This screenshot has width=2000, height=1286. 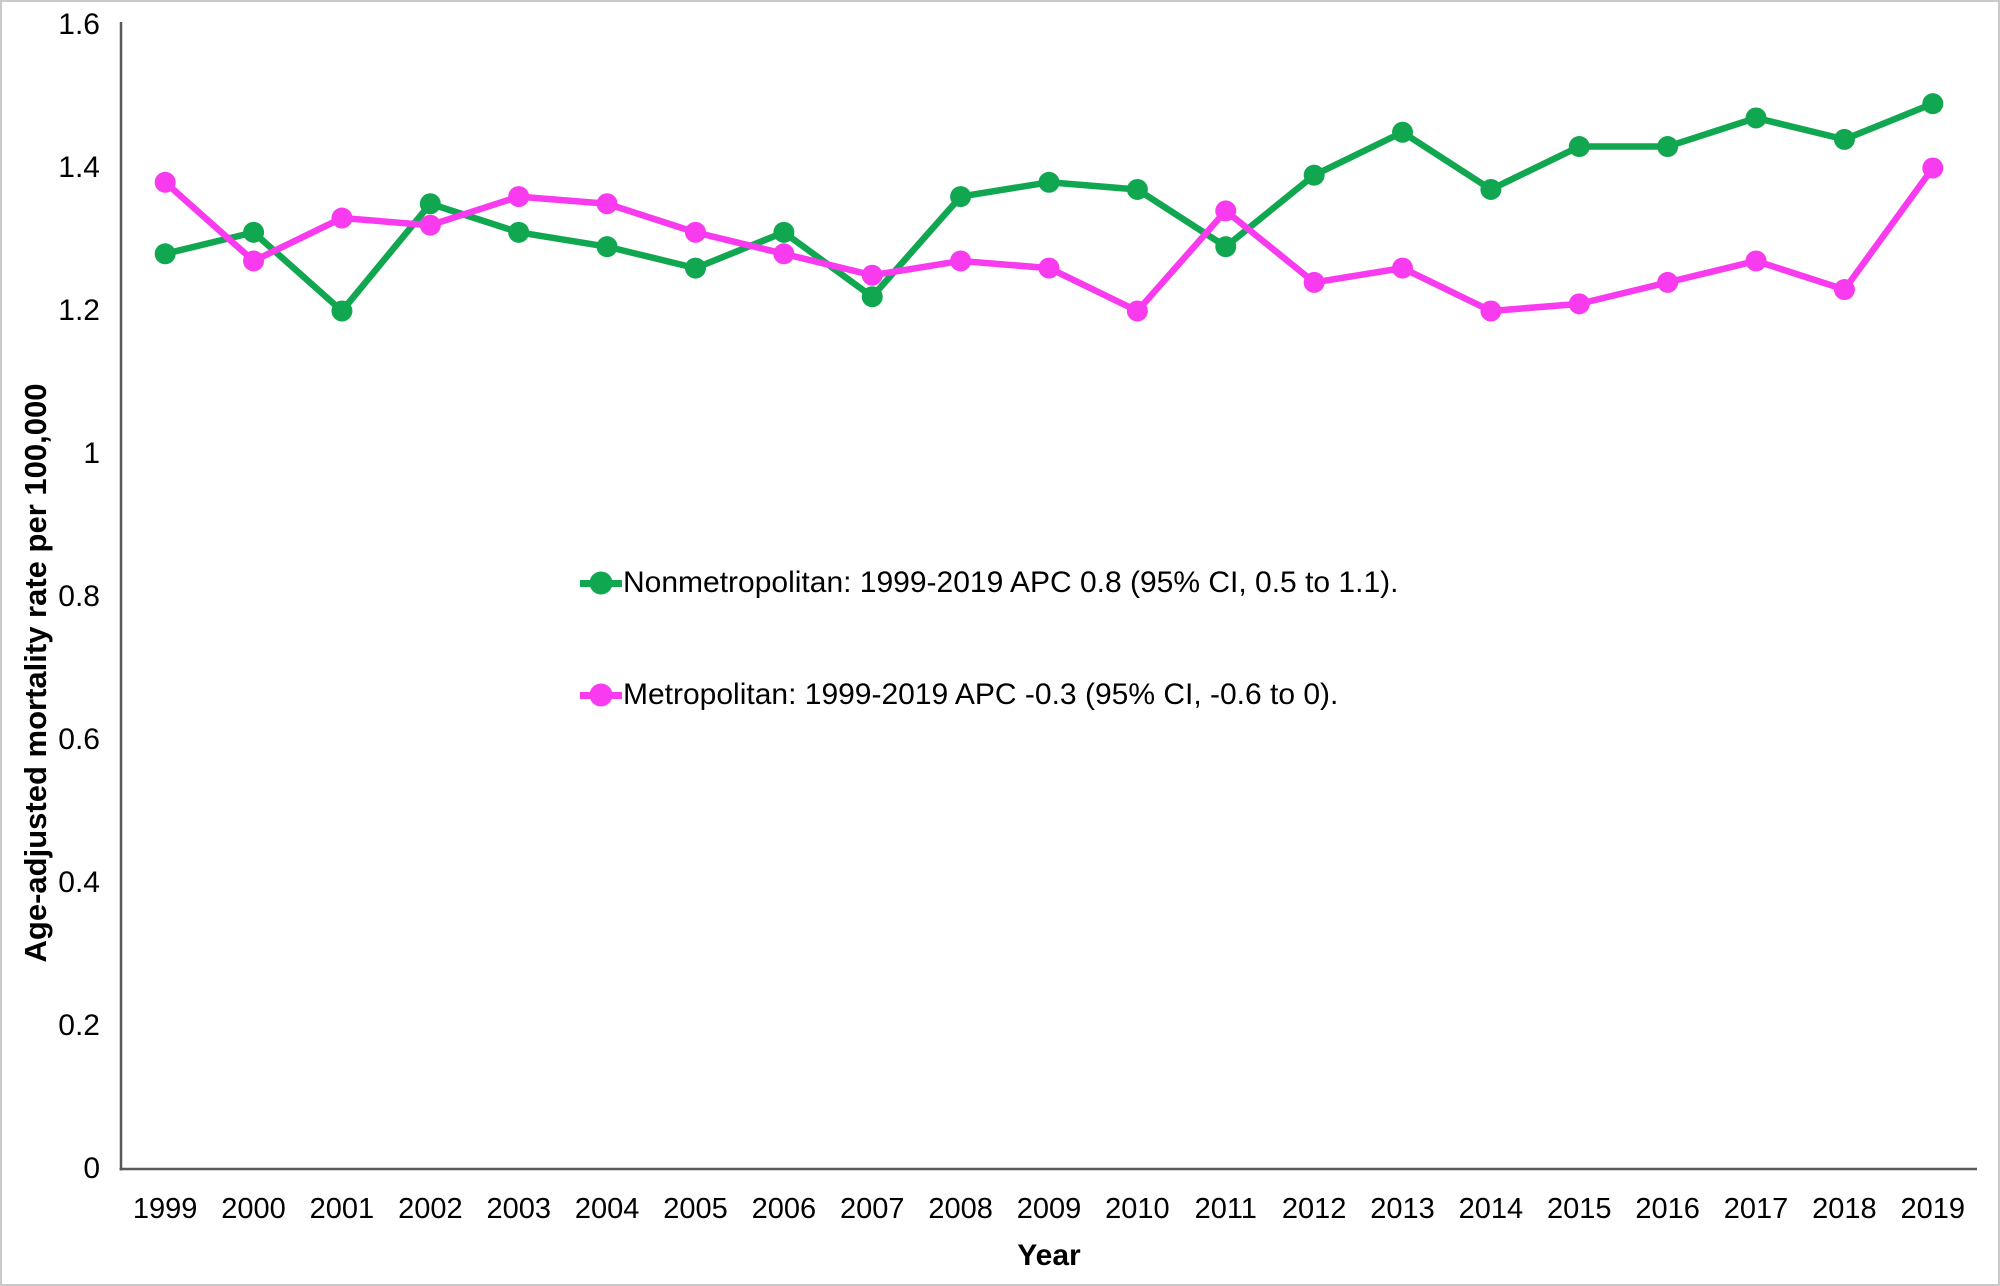 I want to click on x-tick-label-2015: 2015, so click(x=1579, y=1209).